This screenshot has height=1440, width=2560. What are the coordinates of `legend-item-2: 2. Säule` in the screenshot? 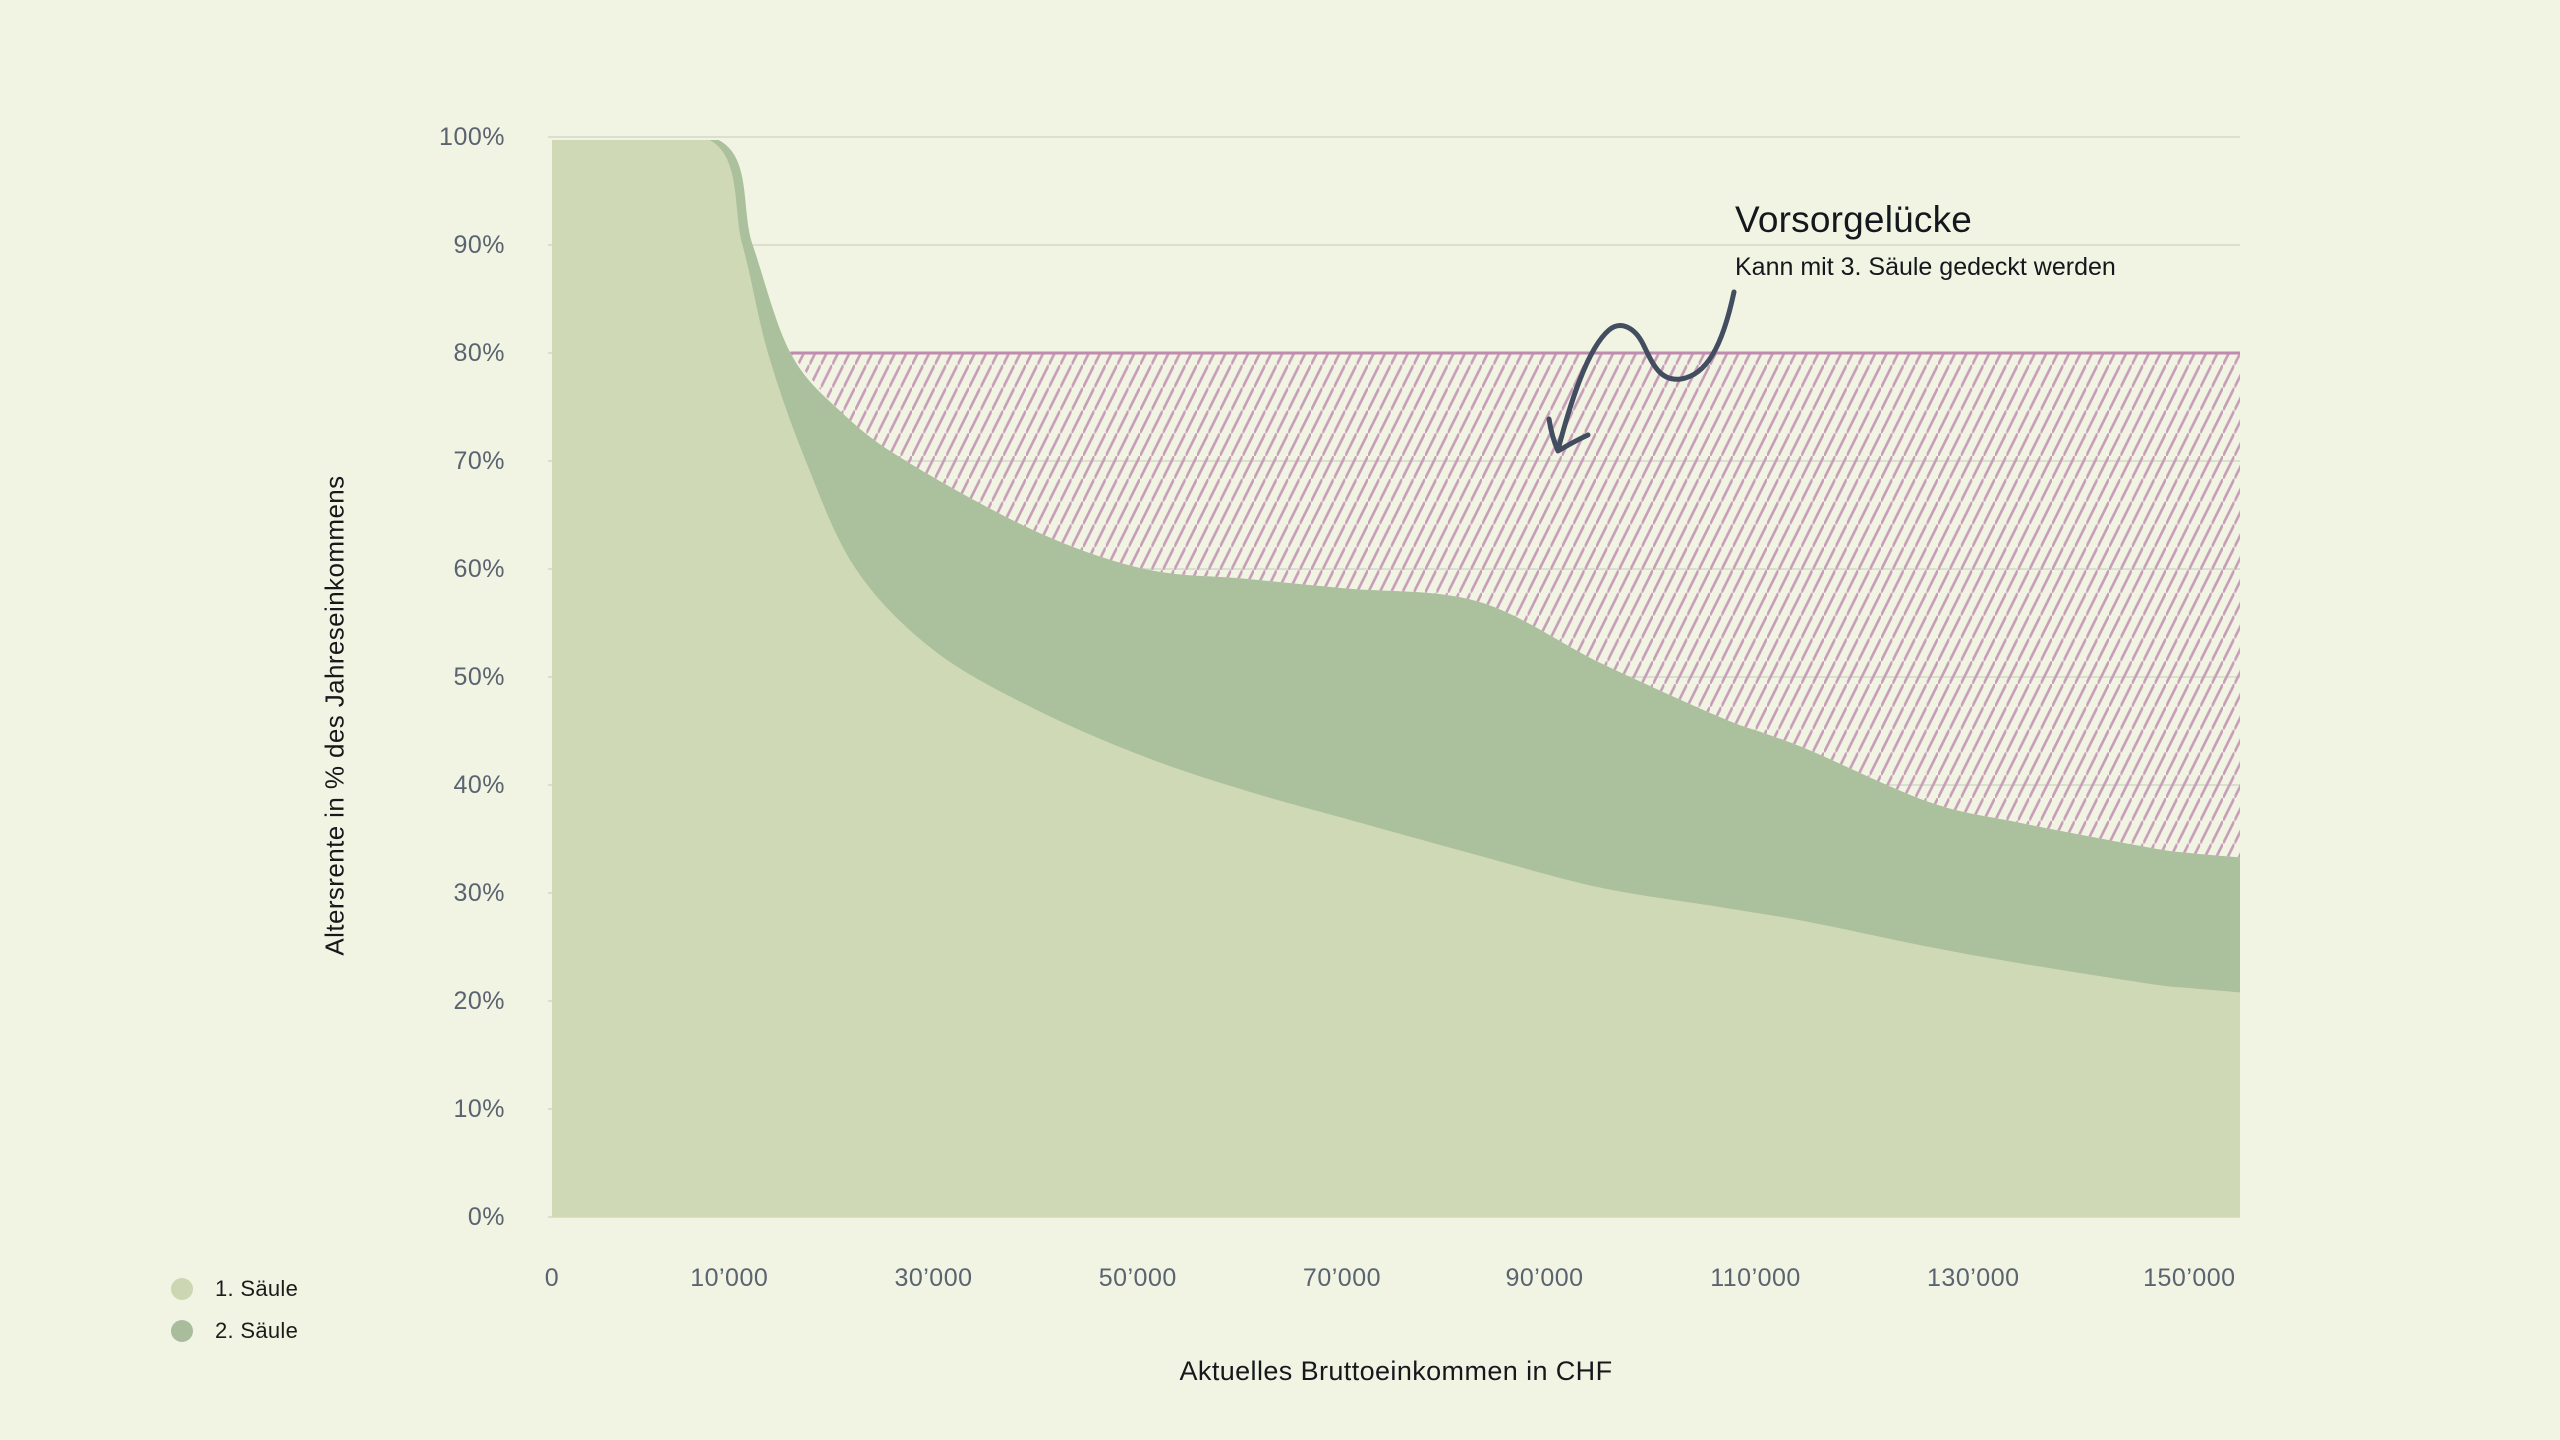 It's located at (234, 1331).